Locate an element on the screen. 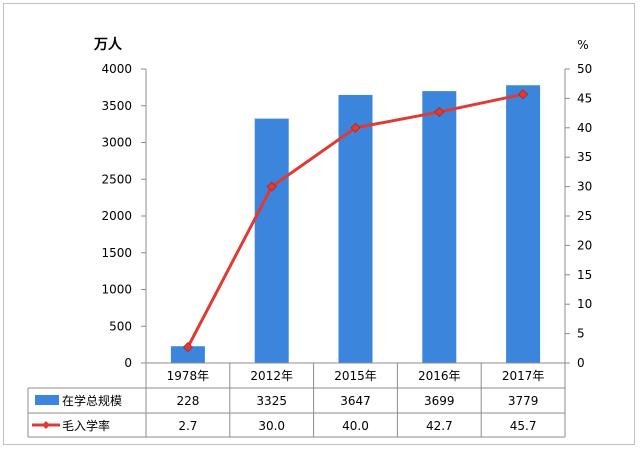 This screenshot has height=450, width=640. right-axis-unit: % is located at coordinates (582, 45).